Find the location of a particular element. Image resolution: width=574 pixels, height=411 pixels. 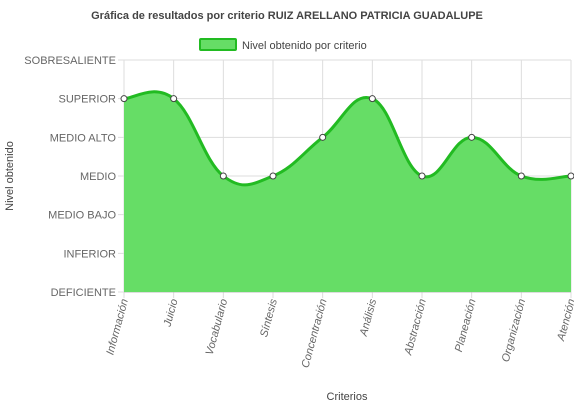

x-tick-label: Información is located at coordinates (117, 327).